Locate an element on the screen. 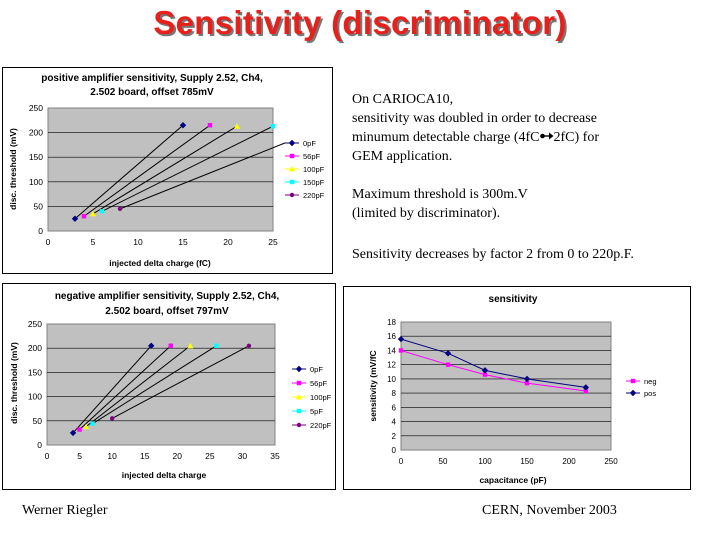  x-axis-label: injected delta charge is located at coordinates (164, 475).